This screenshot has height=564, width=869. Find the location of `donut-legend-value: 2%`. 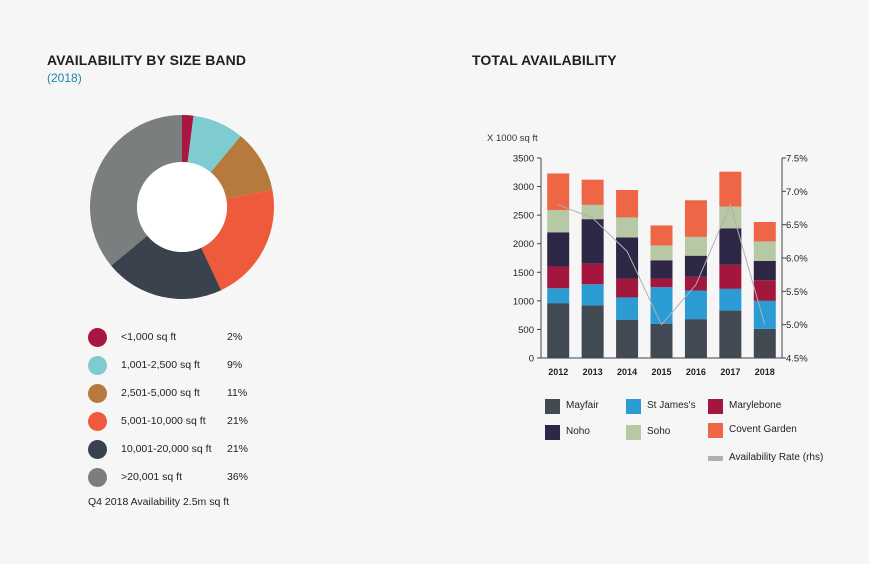

donut-legend-value: 2% is located at coordinates (235, 337).